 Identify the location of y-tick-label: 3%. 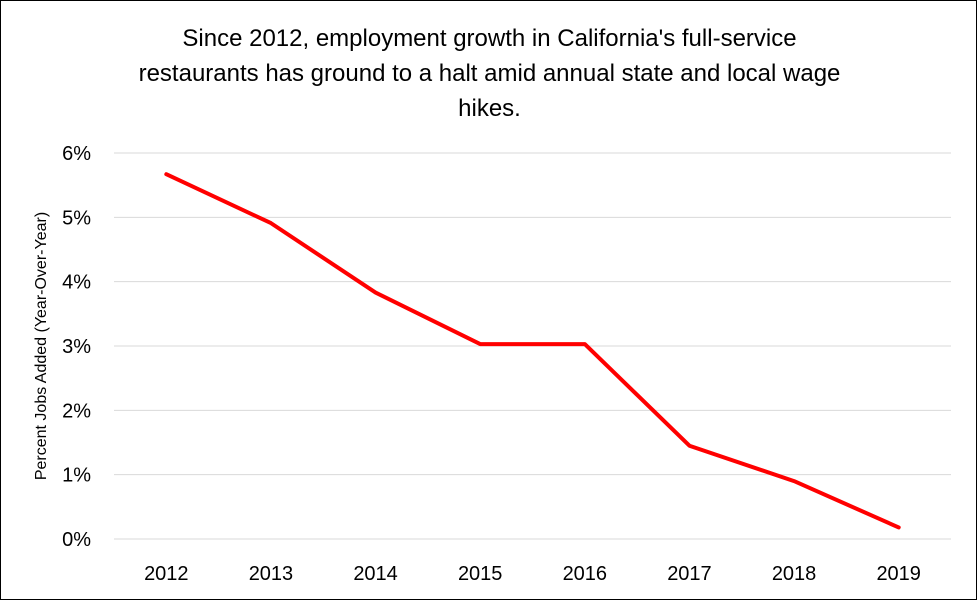
(76, 347).